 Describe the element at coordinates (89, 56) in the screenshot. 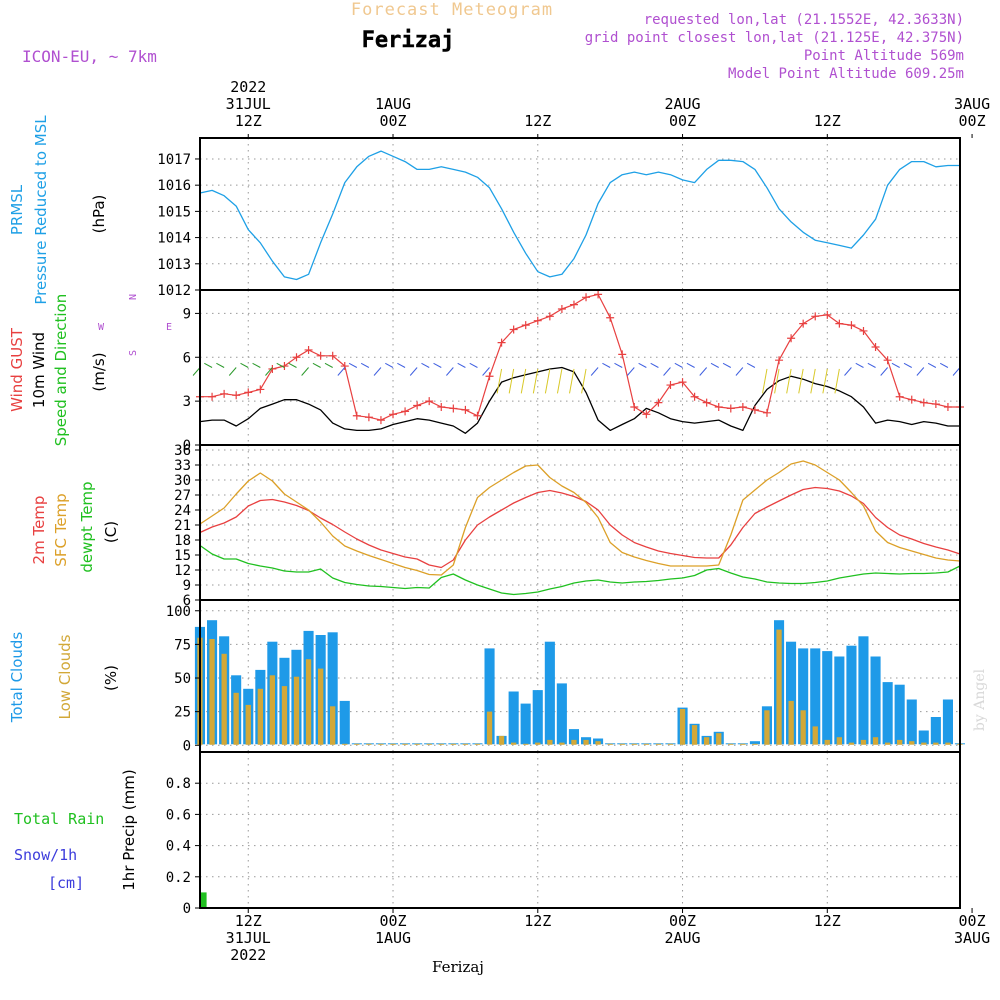

I see `model-name: ICON-EU, ~ 7km` at that location.